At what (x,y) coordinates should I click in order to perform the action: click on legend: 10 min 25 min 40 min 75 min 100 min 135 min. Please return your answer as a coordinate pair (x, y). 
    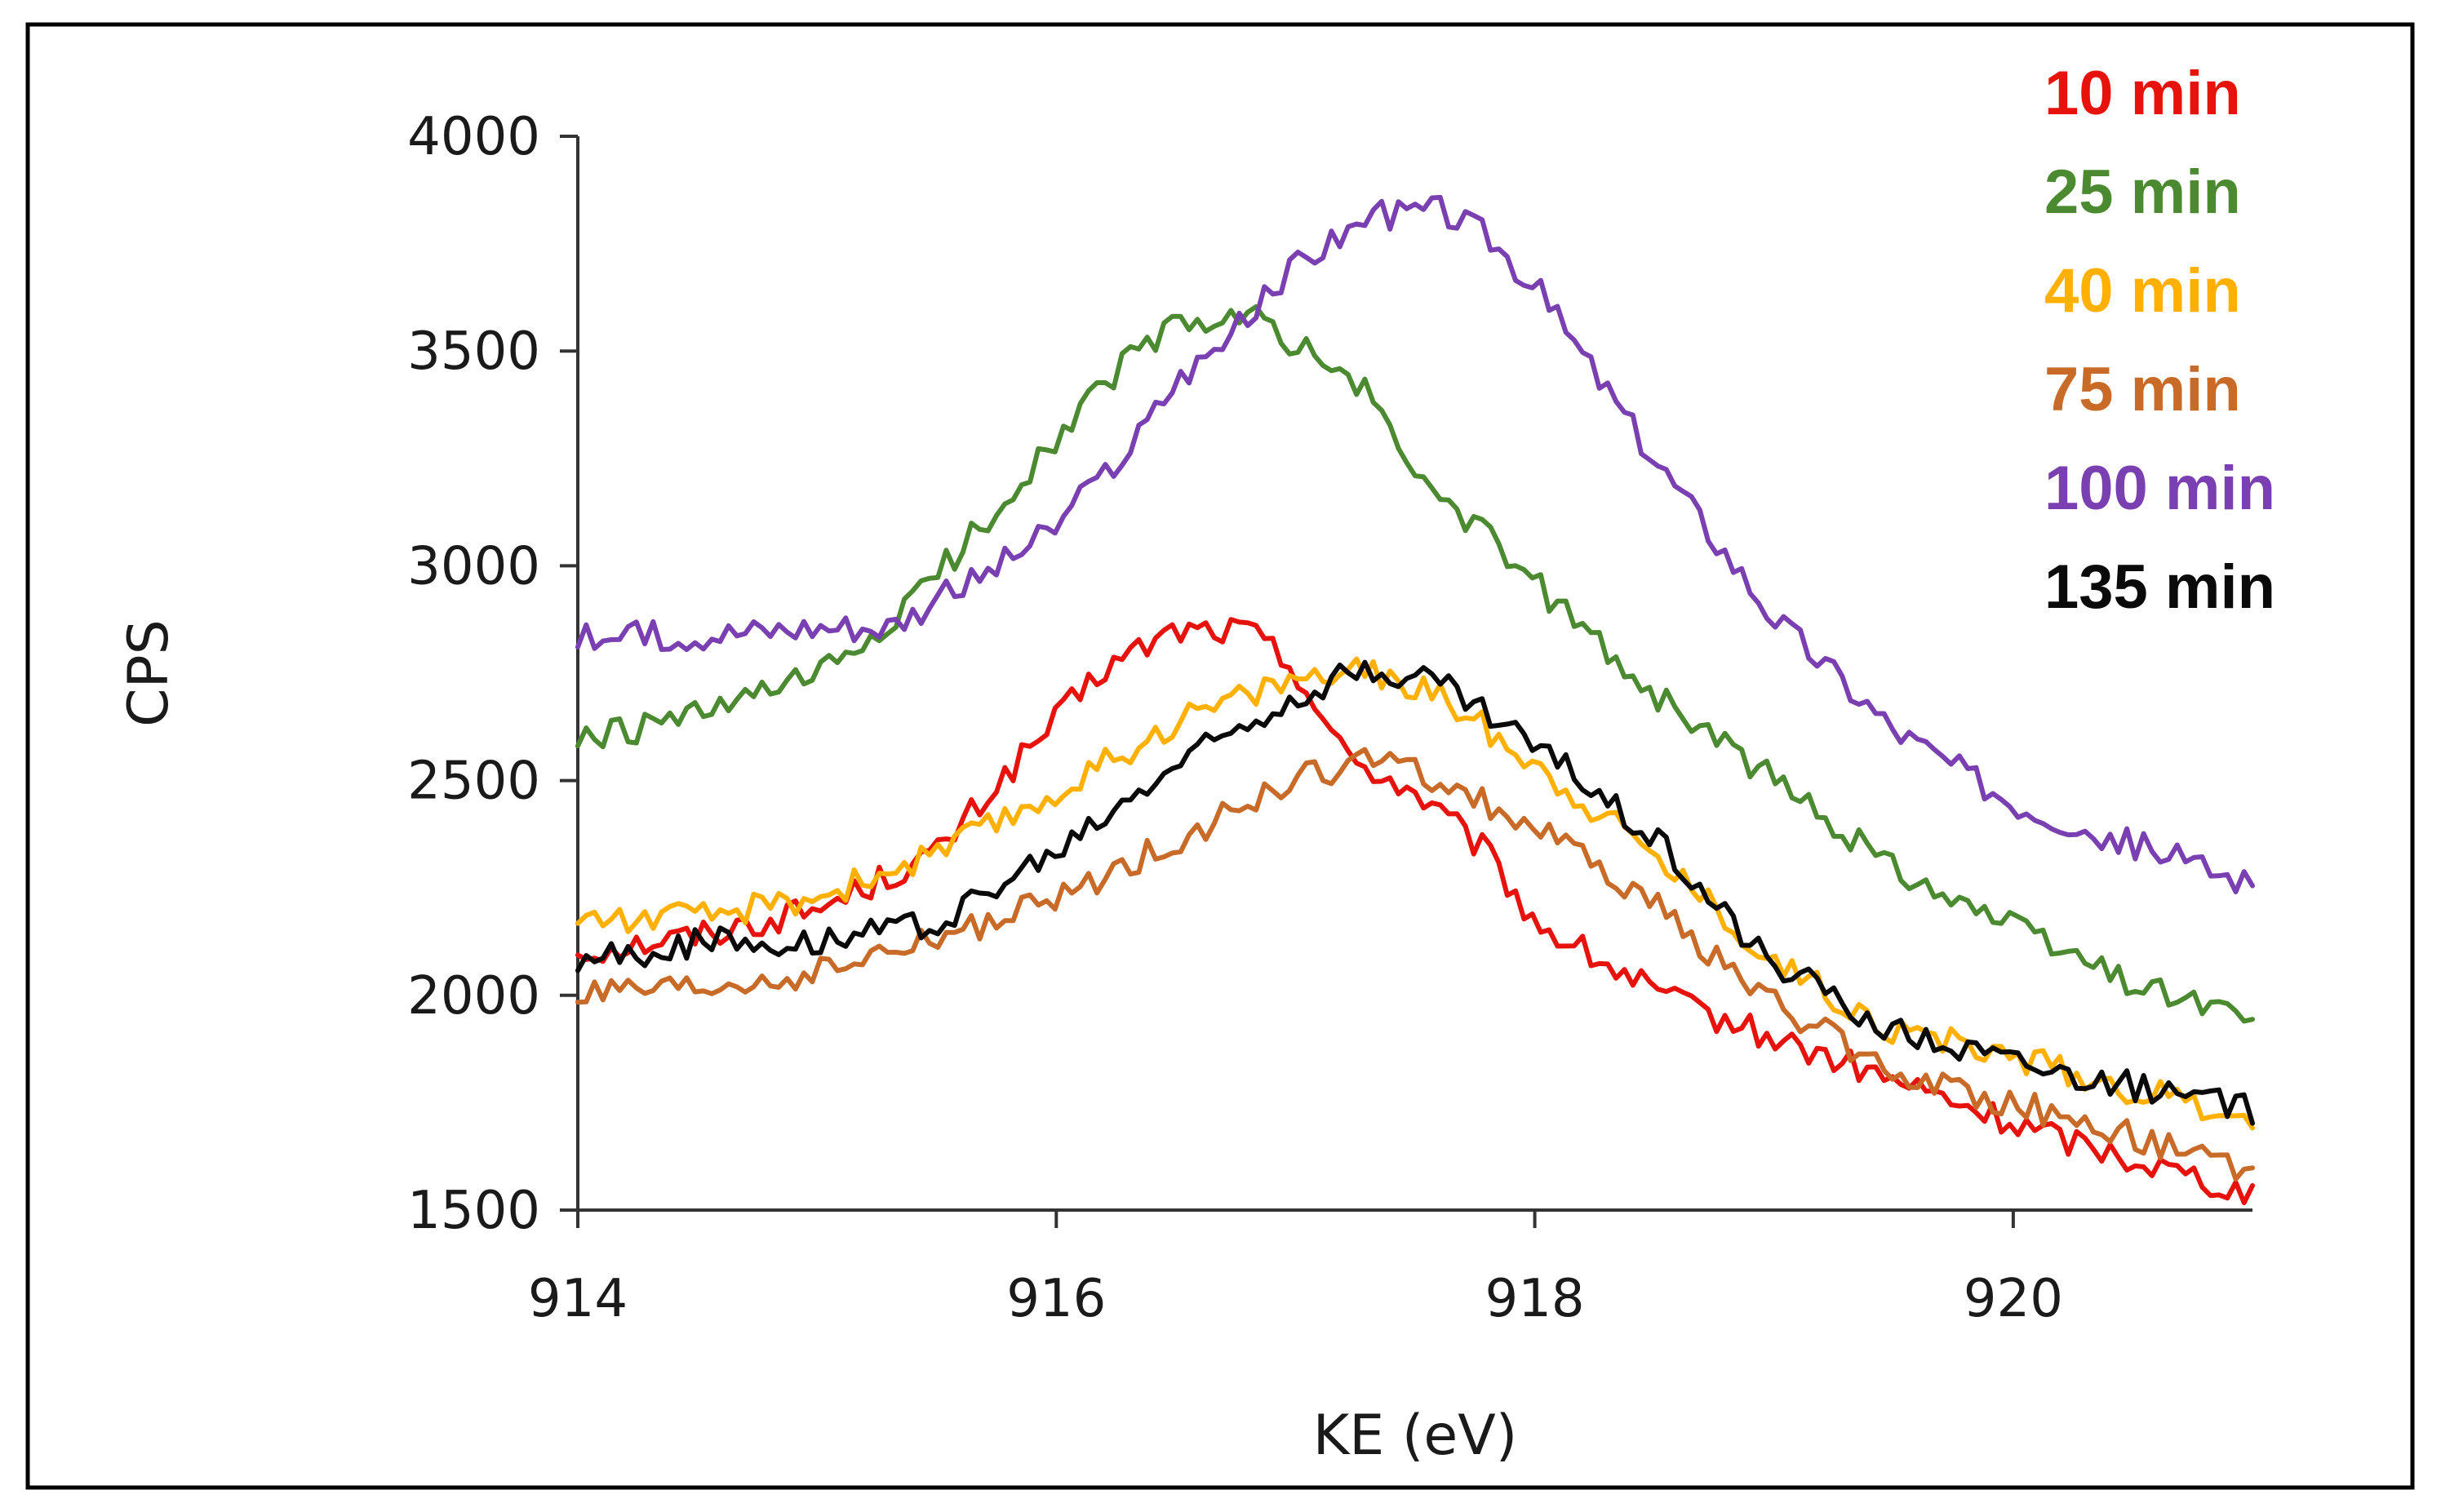
    Looking at the image, I should click on (2159, 340).